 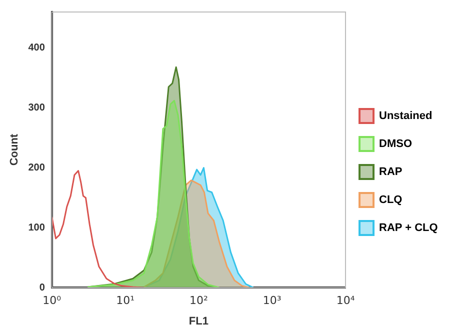 What do you see at coordinates (42, 288) in the screenshot?
I see `y-tick-label: 0` at bounding box center [42, 288].